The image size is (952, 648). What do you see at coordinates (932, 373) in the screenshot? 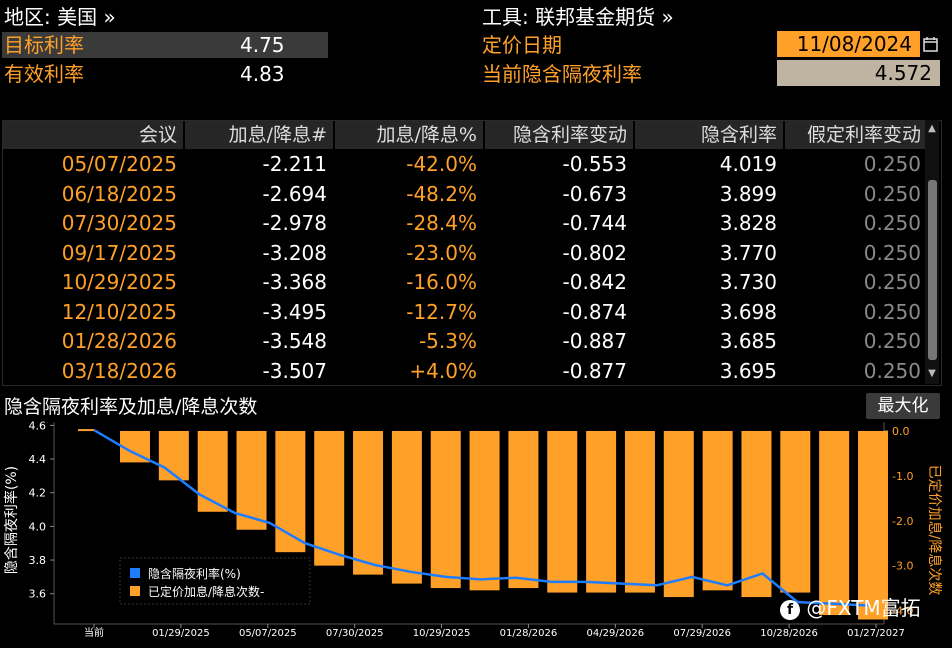
I see `scroll-down-icon: ▼` at bounding box center [932, 373].